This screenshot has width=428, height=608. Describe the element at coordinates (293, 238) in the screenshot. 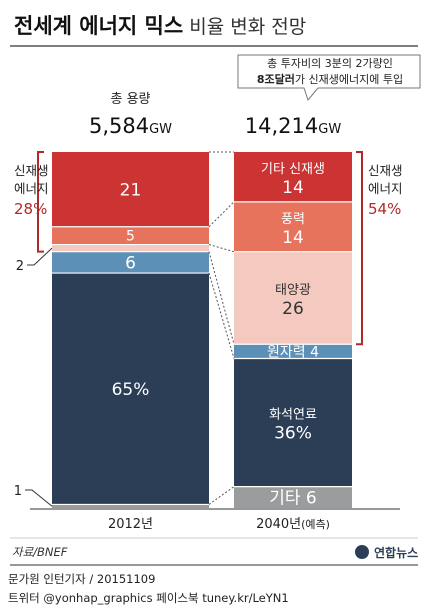

I see `segment-label-1-4-b: 14` at that location.